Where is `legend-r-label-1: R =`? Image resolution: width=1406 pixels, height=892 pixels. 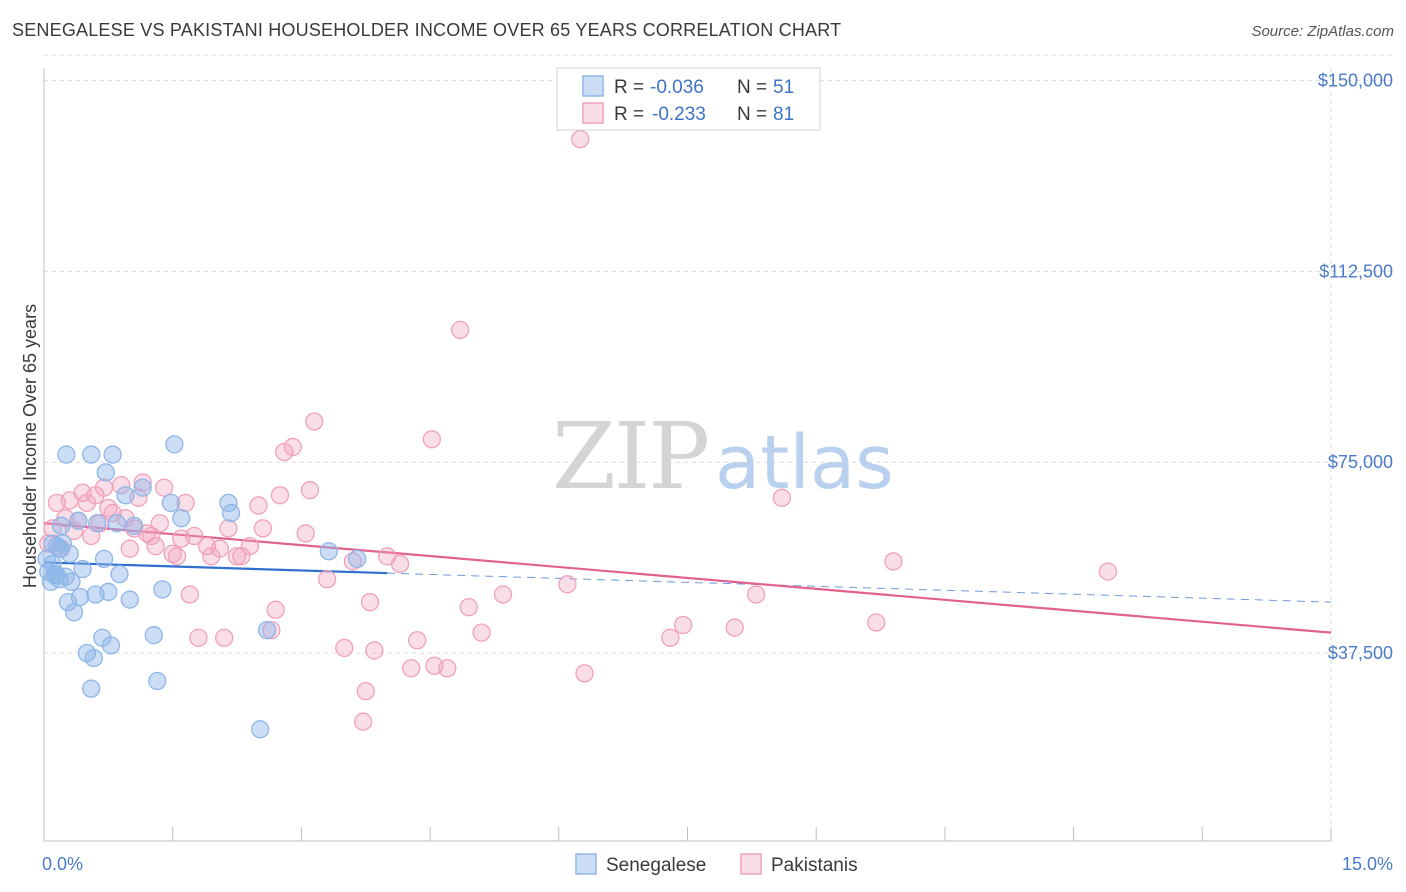 legend-r-label-1: R = is located at coordinates (629, 87).